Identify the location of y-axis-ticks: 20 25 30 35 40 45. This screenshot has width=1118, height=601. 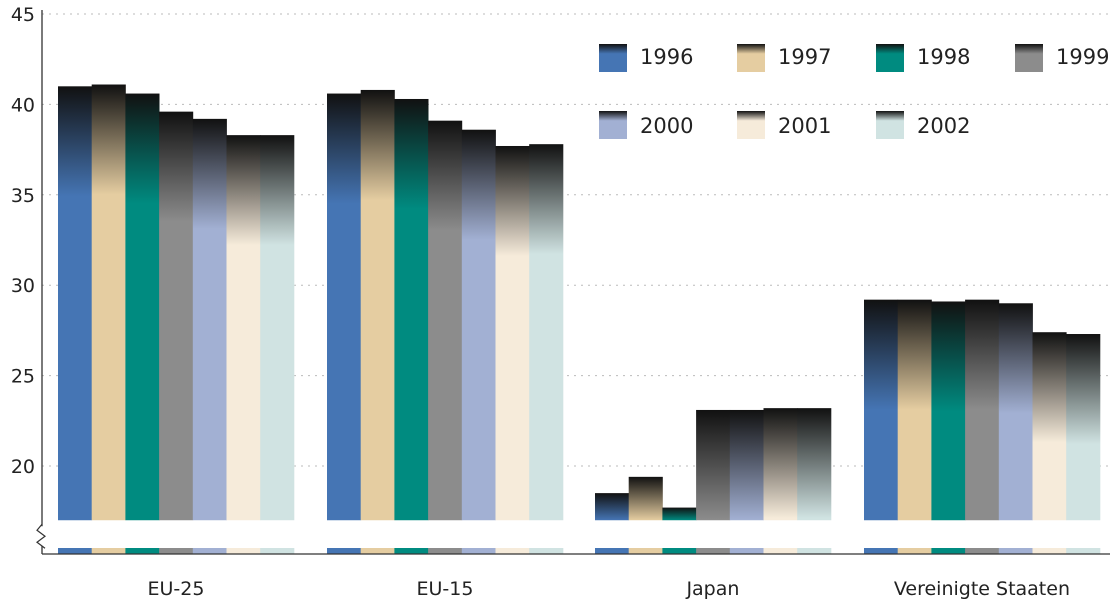
(23, 241).